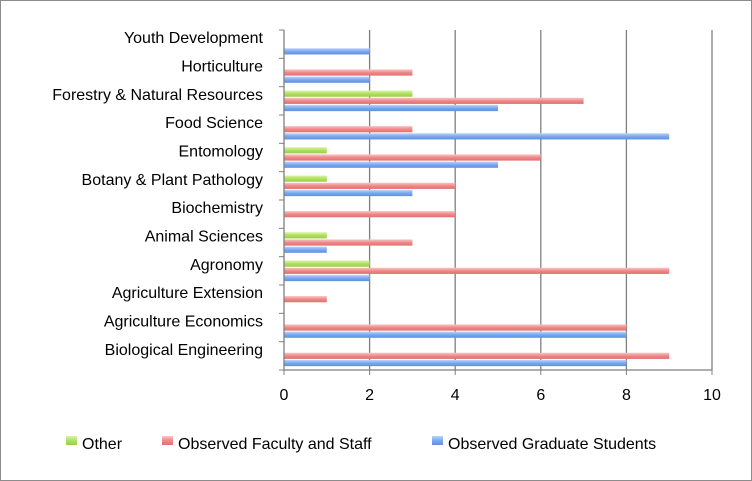 This screenshot has height=481, width=752. I want to click on category-label: Food Science, so click(214, 123).